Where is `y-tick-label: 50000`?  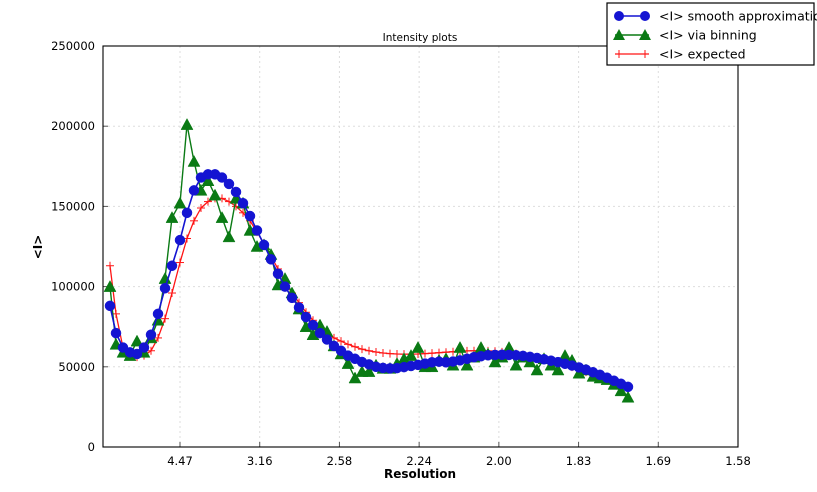 y-tick-label: 50000 is located at coordinates (76, 367).